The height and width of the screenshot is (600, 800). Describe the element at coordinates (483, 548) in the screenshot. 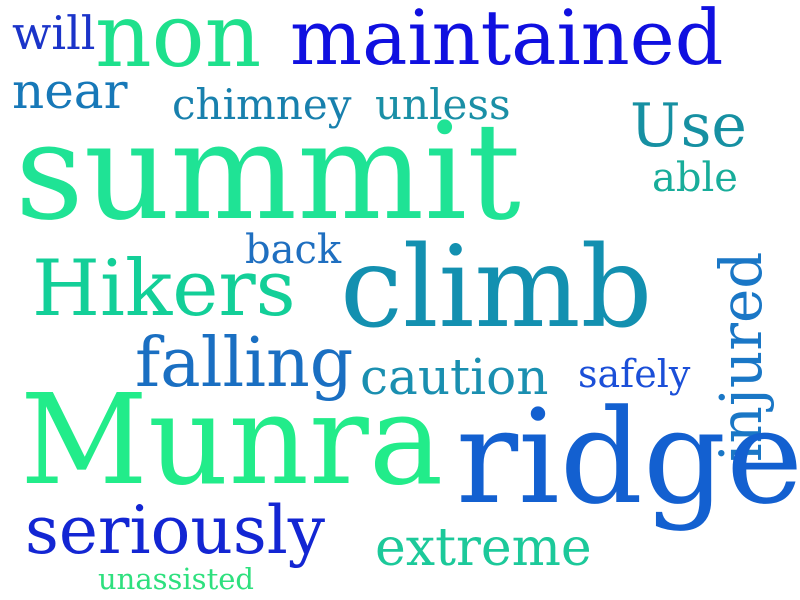

I see `word-extreme: extreme` at that location.